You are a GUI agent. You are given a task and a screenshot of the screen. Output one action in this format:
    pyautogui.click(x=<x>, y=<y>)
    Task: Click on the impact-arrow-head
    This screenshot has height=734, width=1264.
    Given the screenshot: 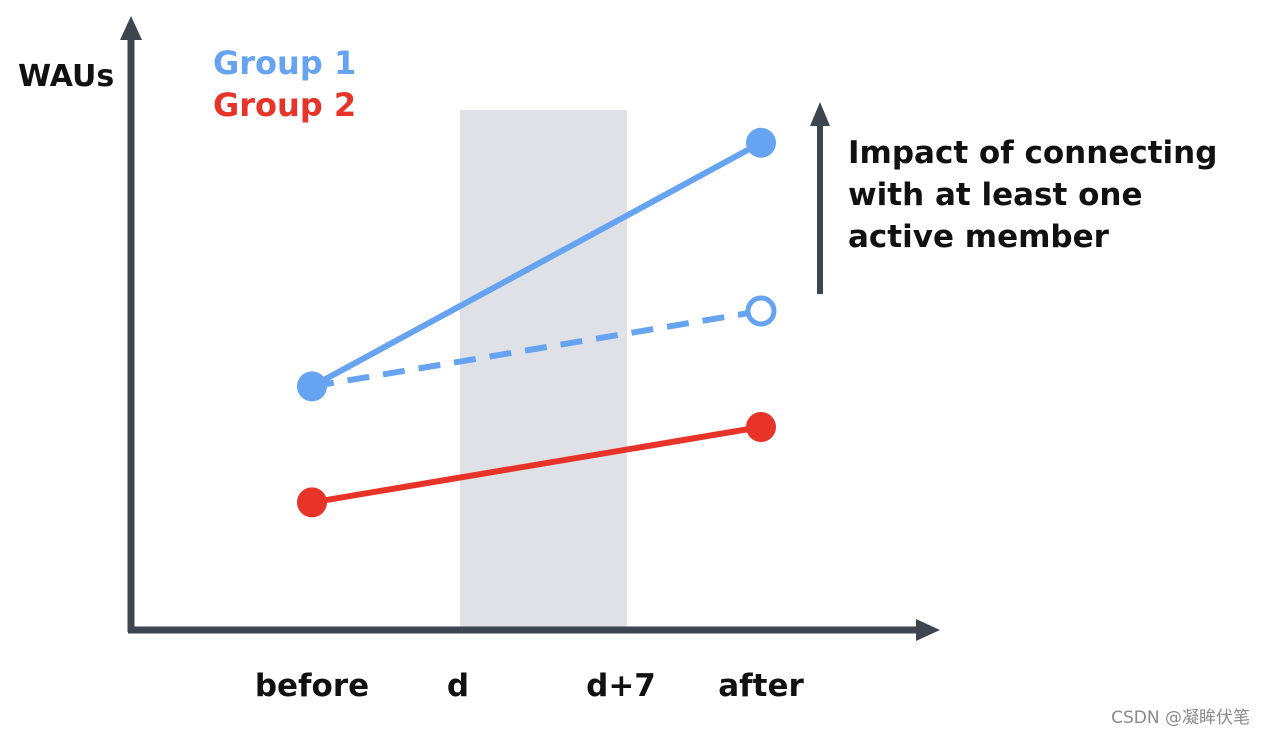 What is the action you would take?
    pyautogui.click(x=820, y=114)
    